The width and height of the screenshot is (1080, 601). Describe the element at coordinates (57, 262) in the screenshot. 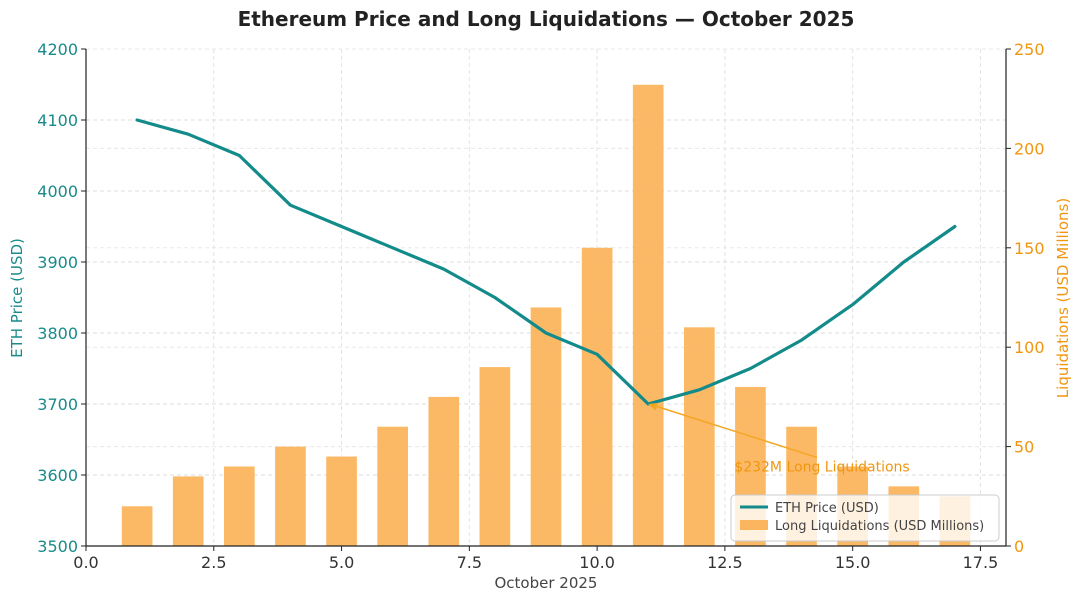

I see `y-left-tick-label: 3900` at that location.